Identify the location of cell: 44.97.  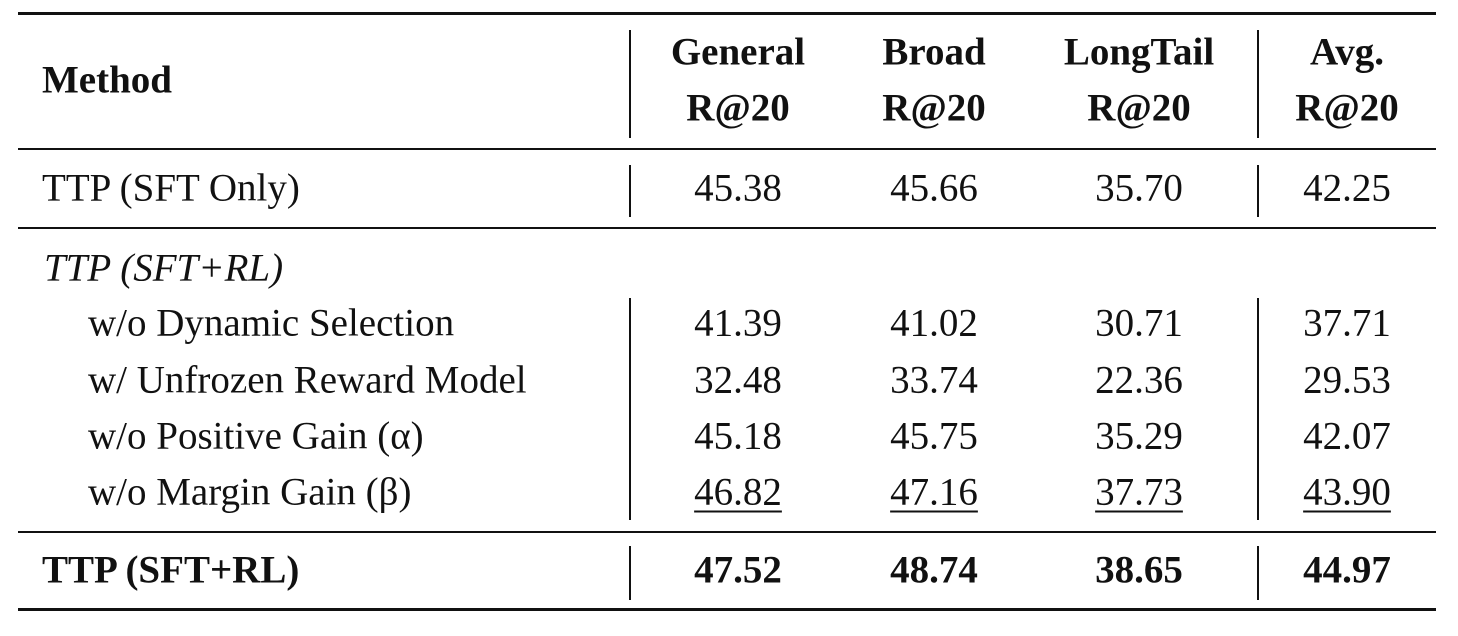
(1347, 570).